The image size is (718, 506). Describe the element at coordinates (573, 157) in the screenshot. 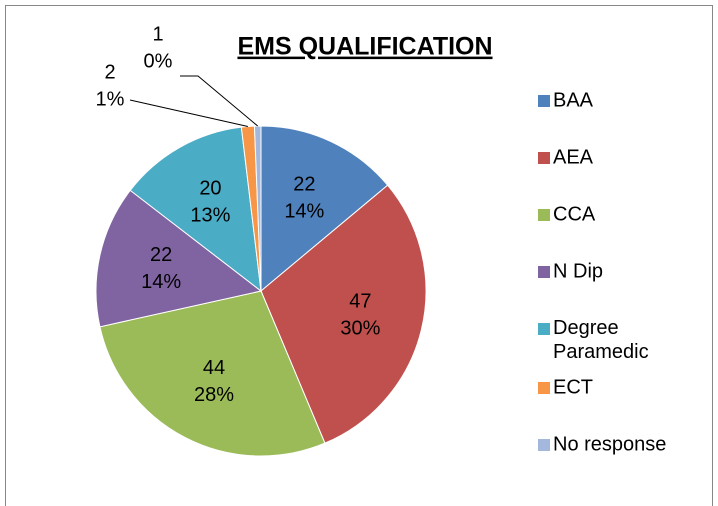

I see `legend-label: AEA` at that location.